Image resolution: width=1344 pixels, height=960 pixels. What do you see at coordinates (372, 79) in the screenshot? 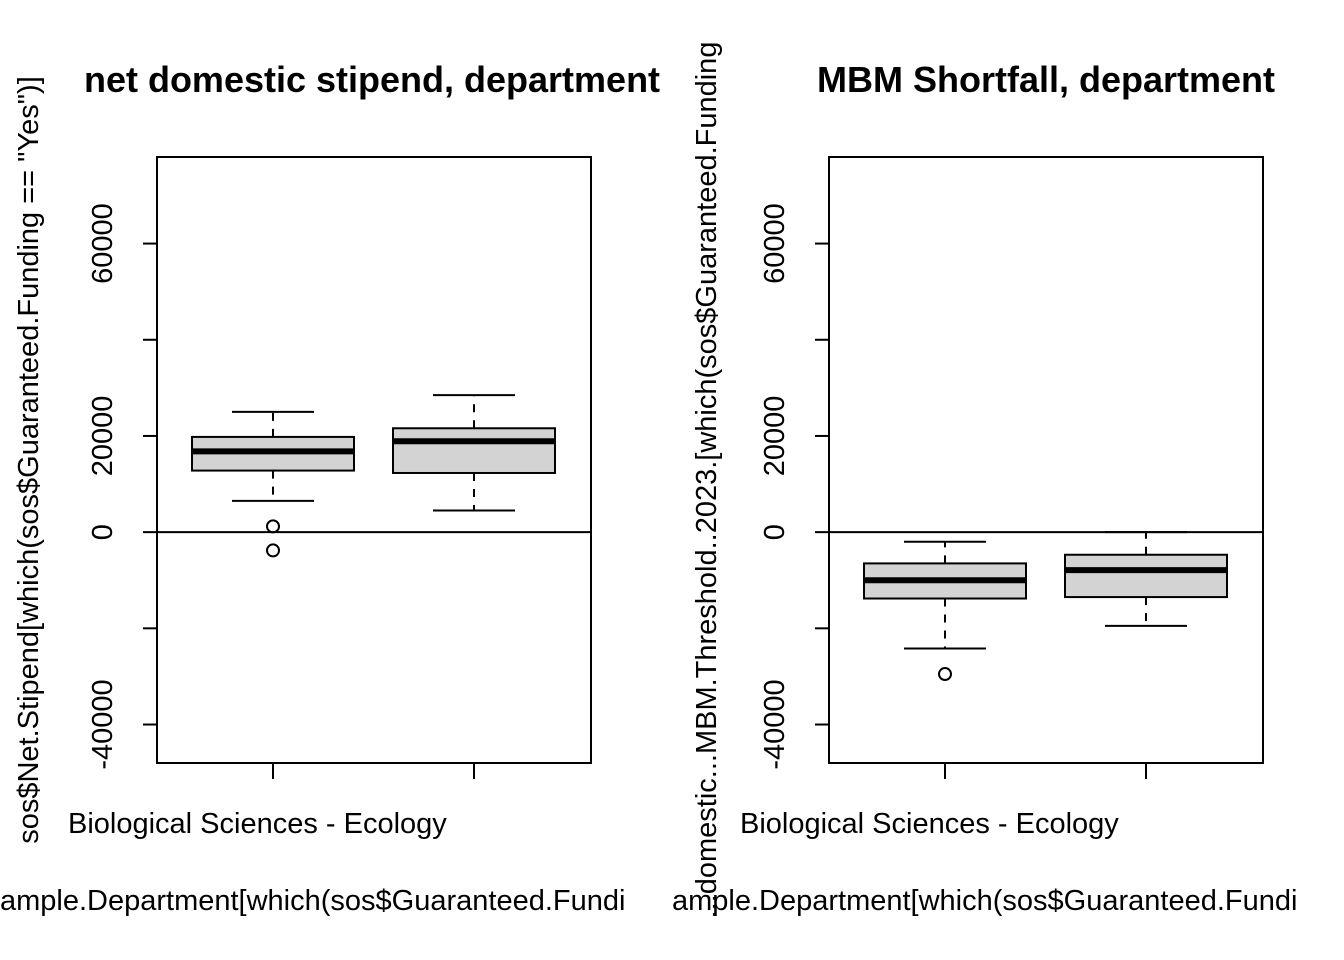
I see `chart-title: net domestic stipend, department` at bounding box center [372, 79].